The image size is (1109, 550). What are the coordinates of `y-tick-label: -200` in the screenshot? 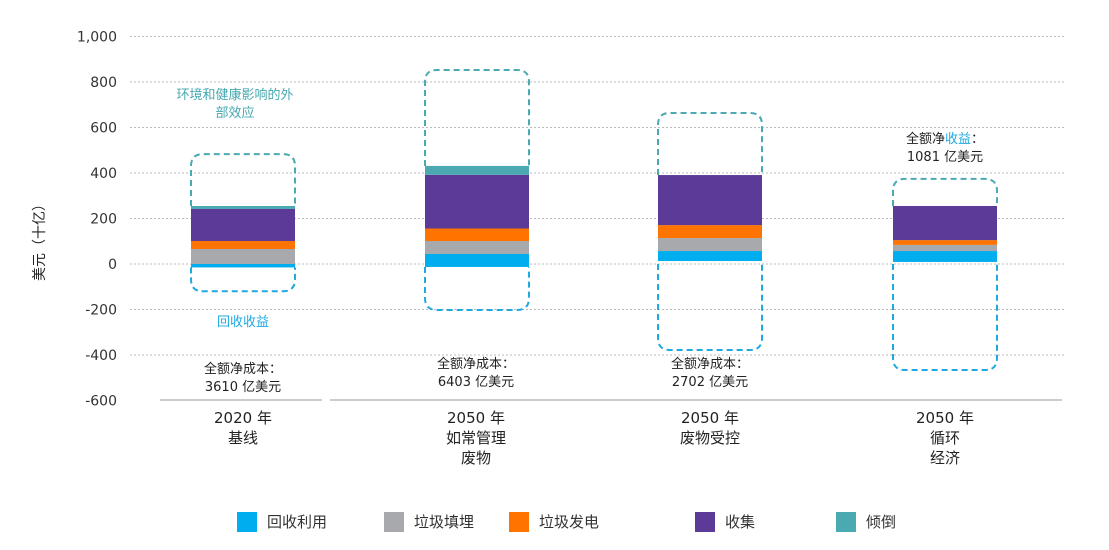 It's located at (101, 311).